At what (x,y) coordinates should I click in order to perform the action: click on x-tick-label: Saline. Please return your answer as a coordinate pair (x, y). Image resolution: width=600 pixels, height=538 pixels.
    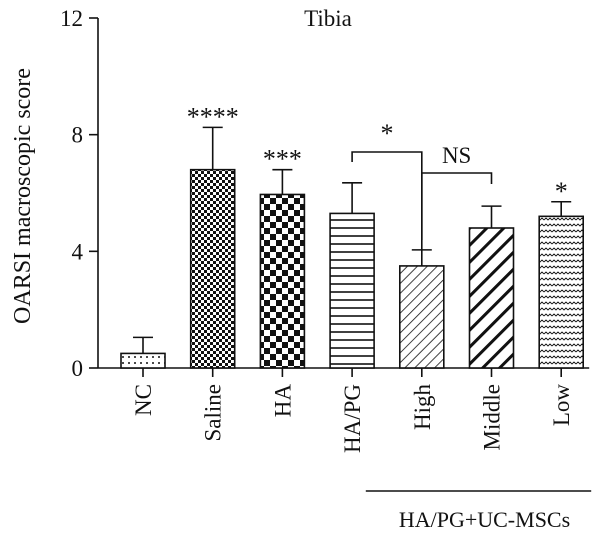
    Looking at the image, I should click on (213, 413).